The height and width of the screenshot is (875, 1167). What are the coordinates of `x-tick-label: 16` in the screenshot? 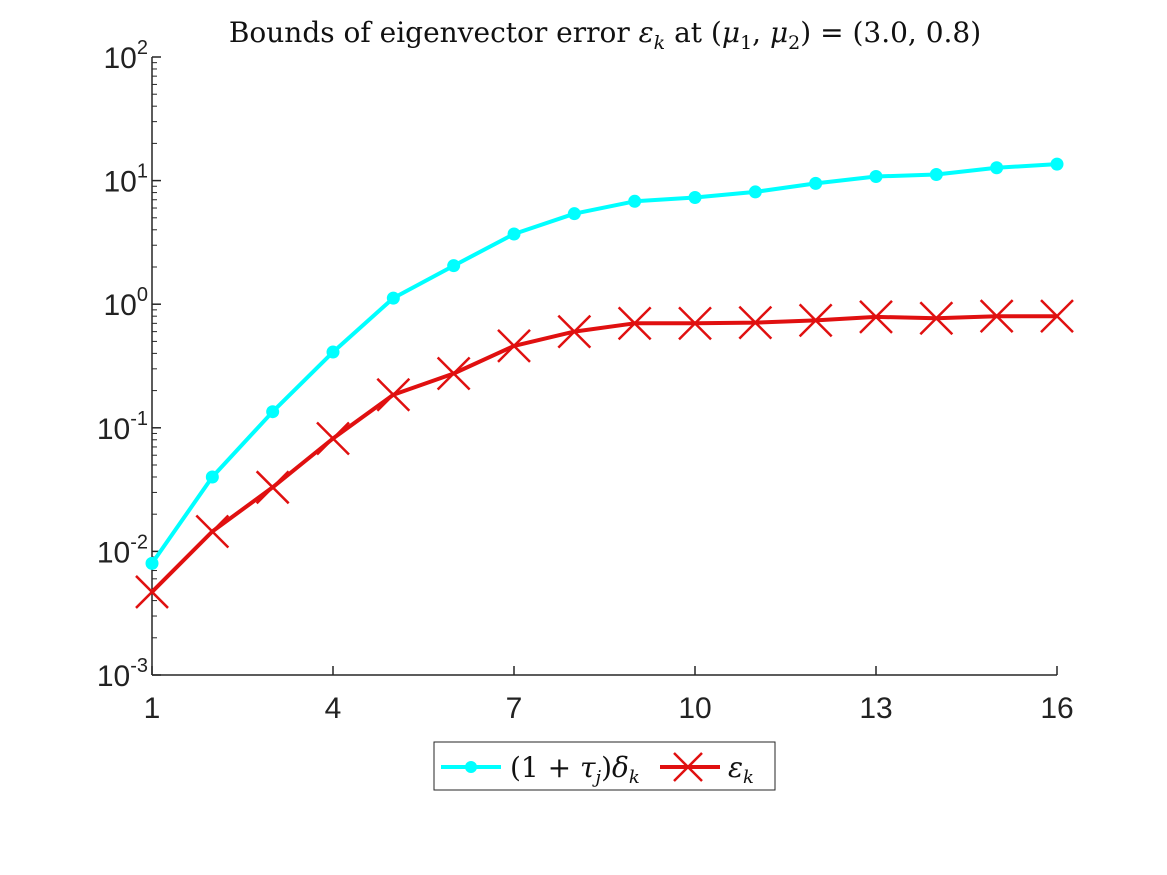 It's located at (1056, 708).